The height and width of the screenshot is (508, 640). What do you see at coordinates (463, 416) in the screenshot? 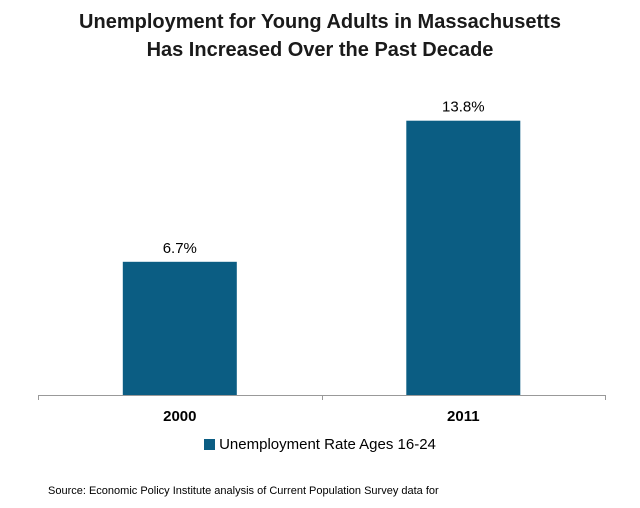
I see `x-tick-label-2011: 2011` at bounding box center [463, 416].